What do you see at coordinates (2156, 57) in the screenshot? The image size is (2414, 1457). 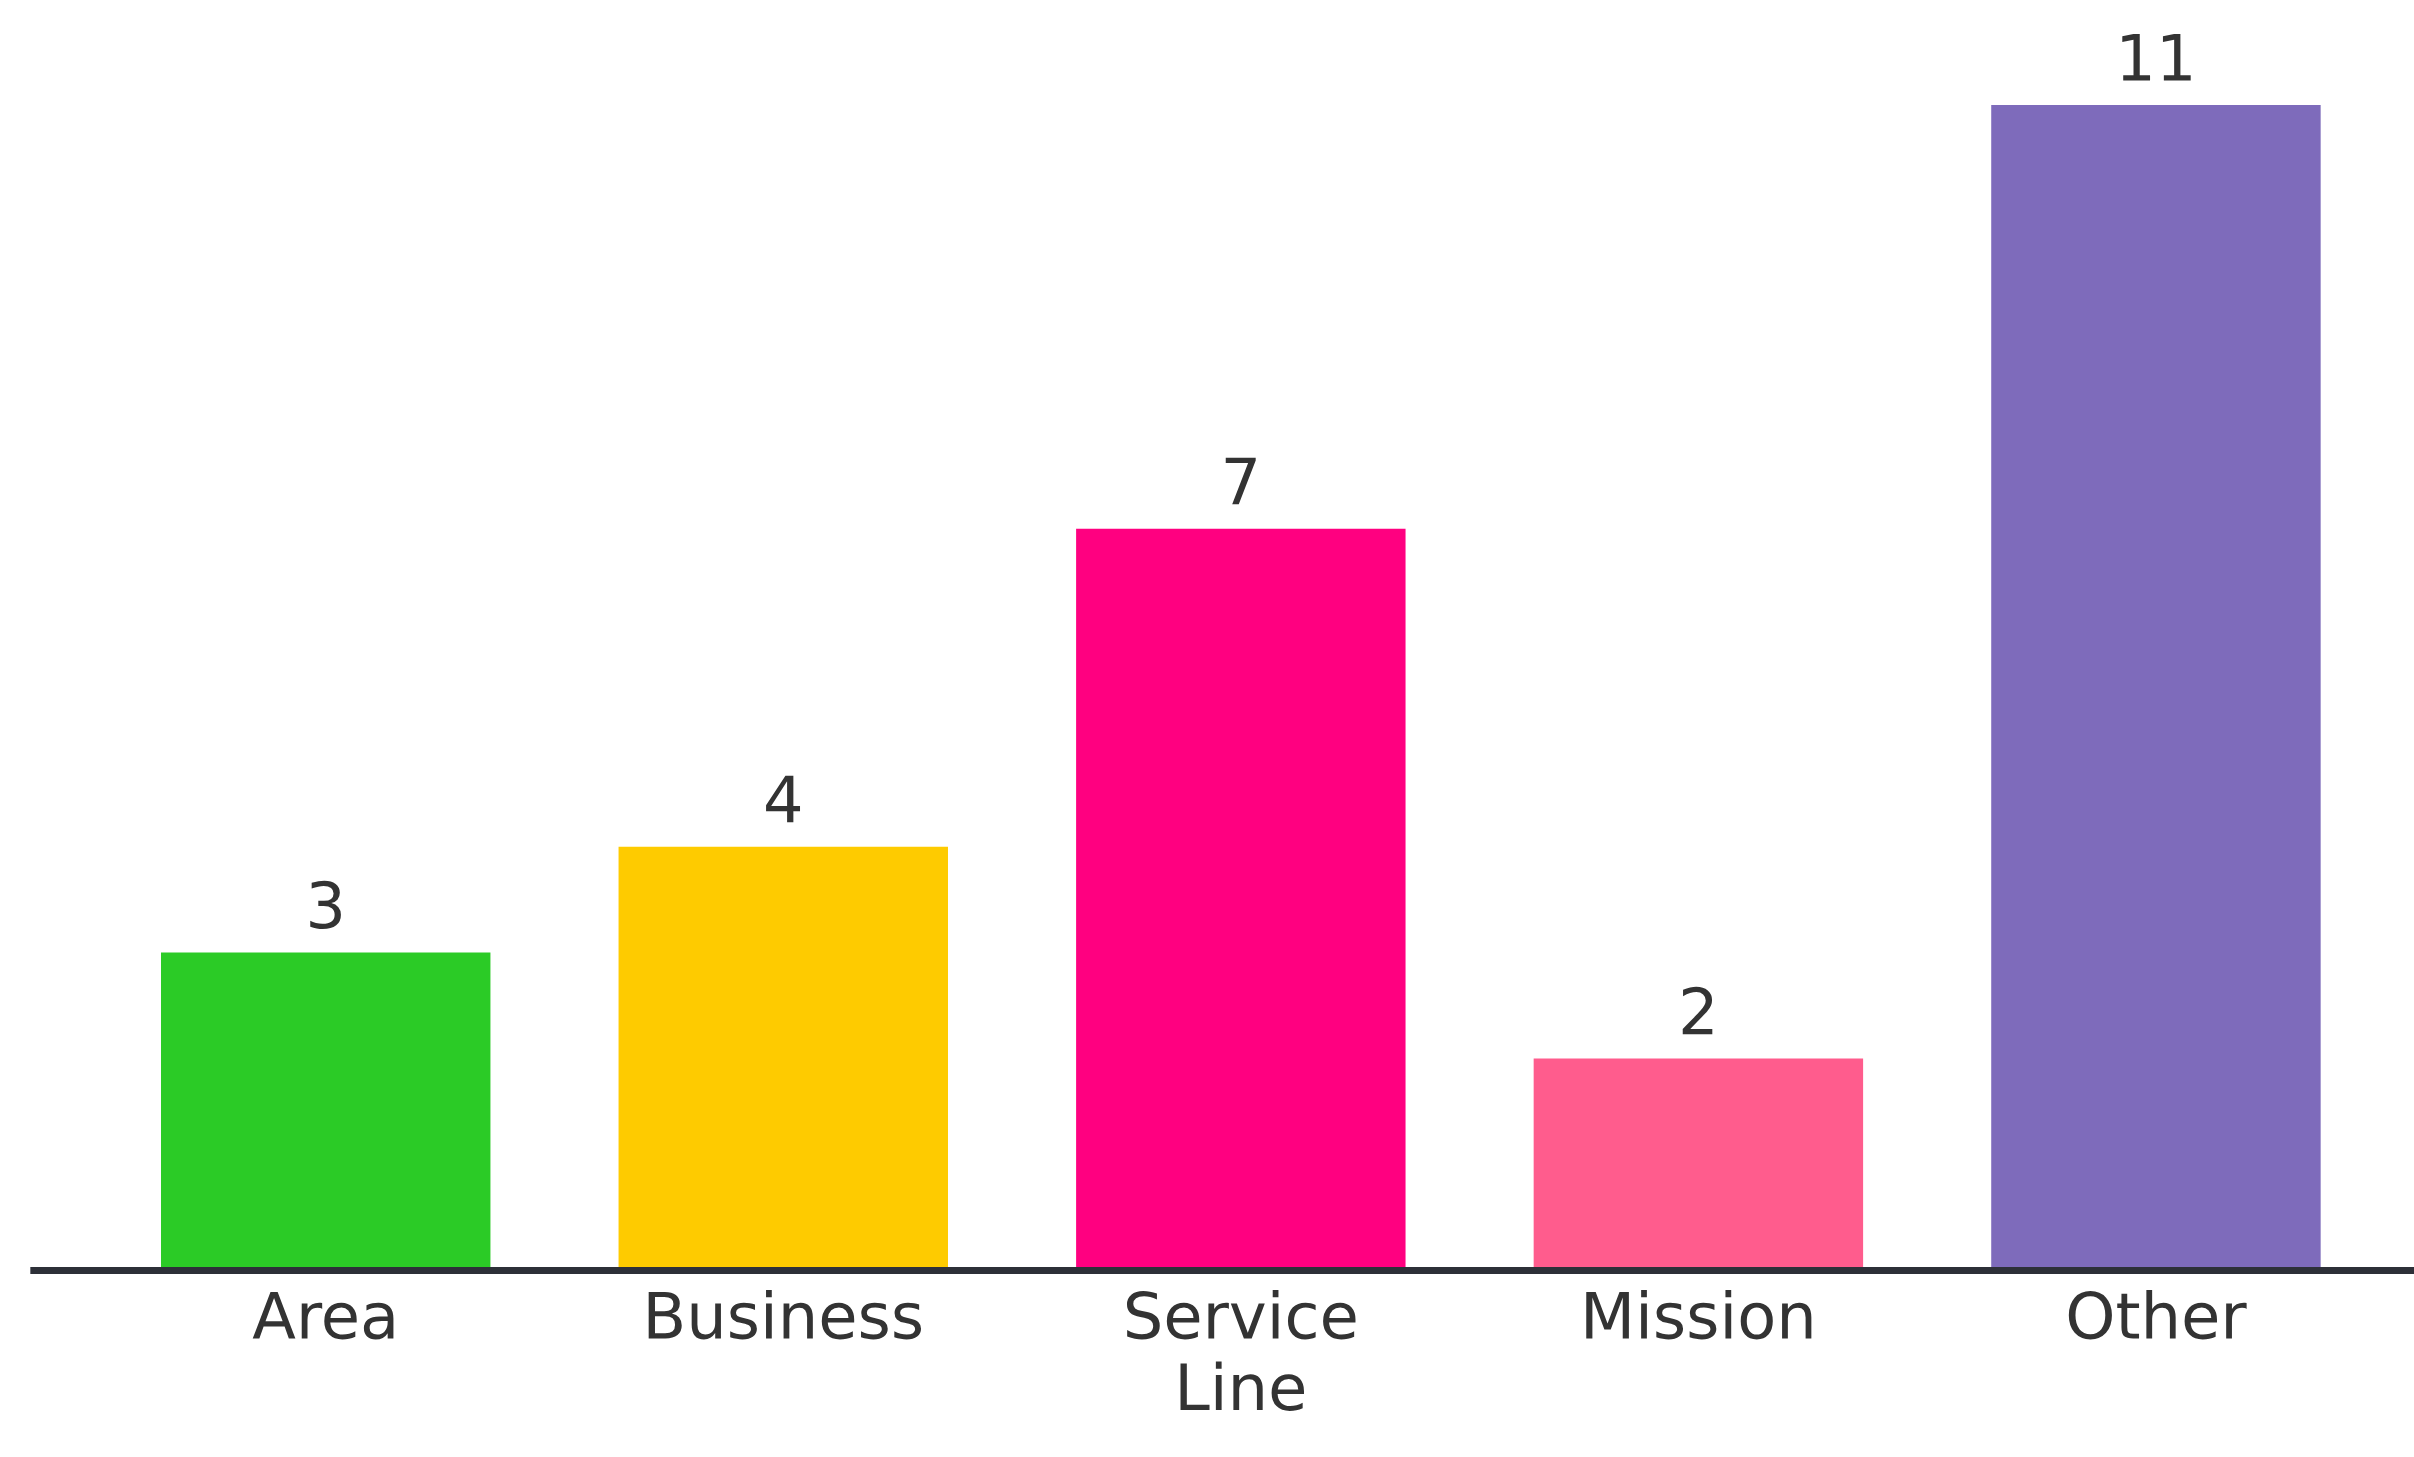 I see `data-label: 11` at bounding box center [2156, 57].